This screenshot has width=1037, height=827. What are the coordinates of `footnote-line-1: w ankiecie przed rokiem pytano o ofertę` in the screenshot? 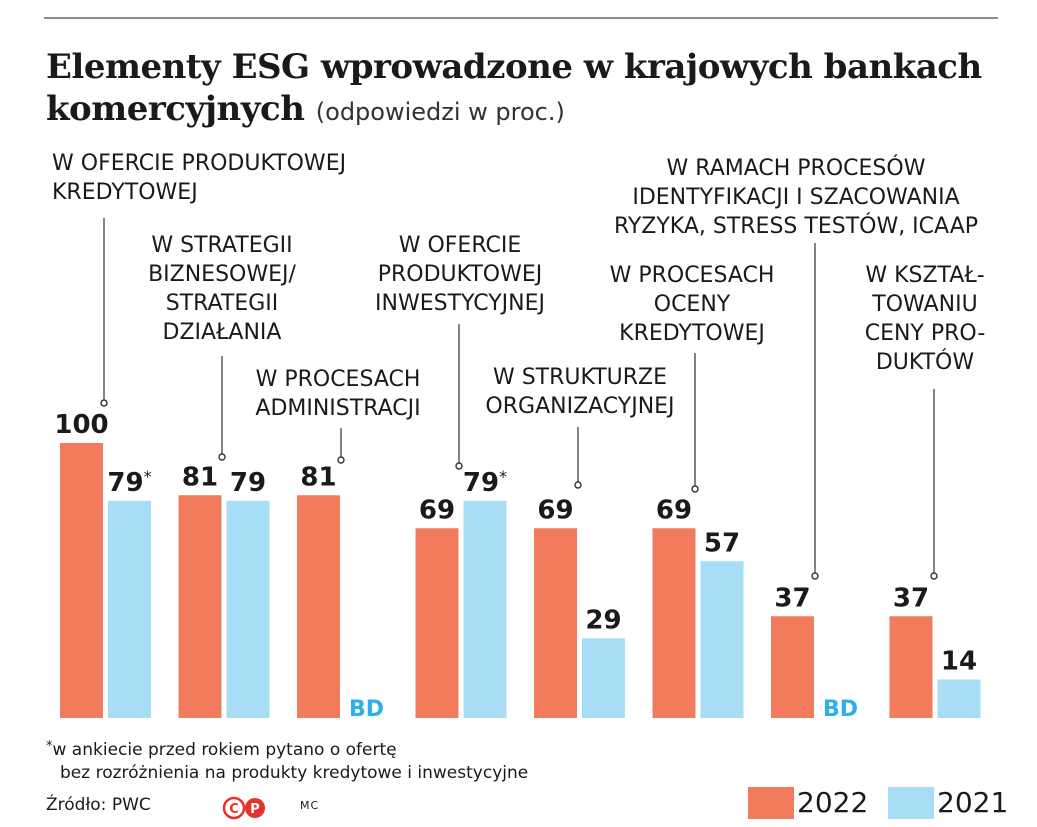 It's located at (224, 750).